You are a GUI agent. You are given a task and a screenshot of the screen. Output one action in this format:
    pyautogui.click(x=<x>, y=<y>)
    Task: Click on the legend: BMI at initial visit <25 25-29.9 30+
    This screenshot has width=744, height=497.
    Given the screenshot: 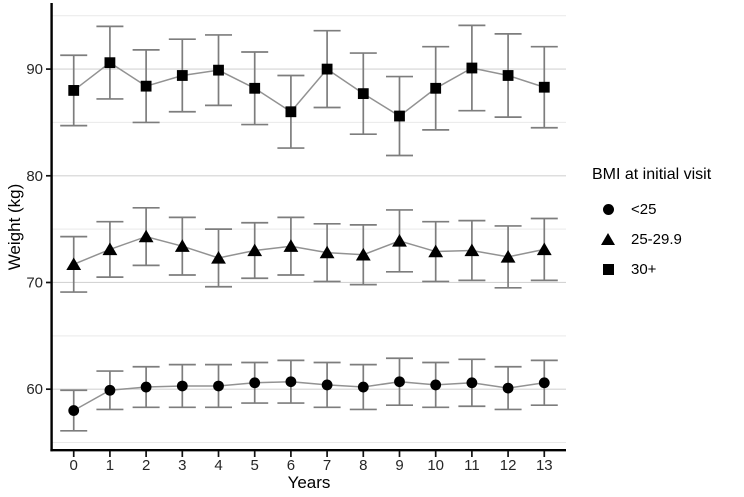 What is the action you would take?
    pyautogui.click(x=651, y=225)
    